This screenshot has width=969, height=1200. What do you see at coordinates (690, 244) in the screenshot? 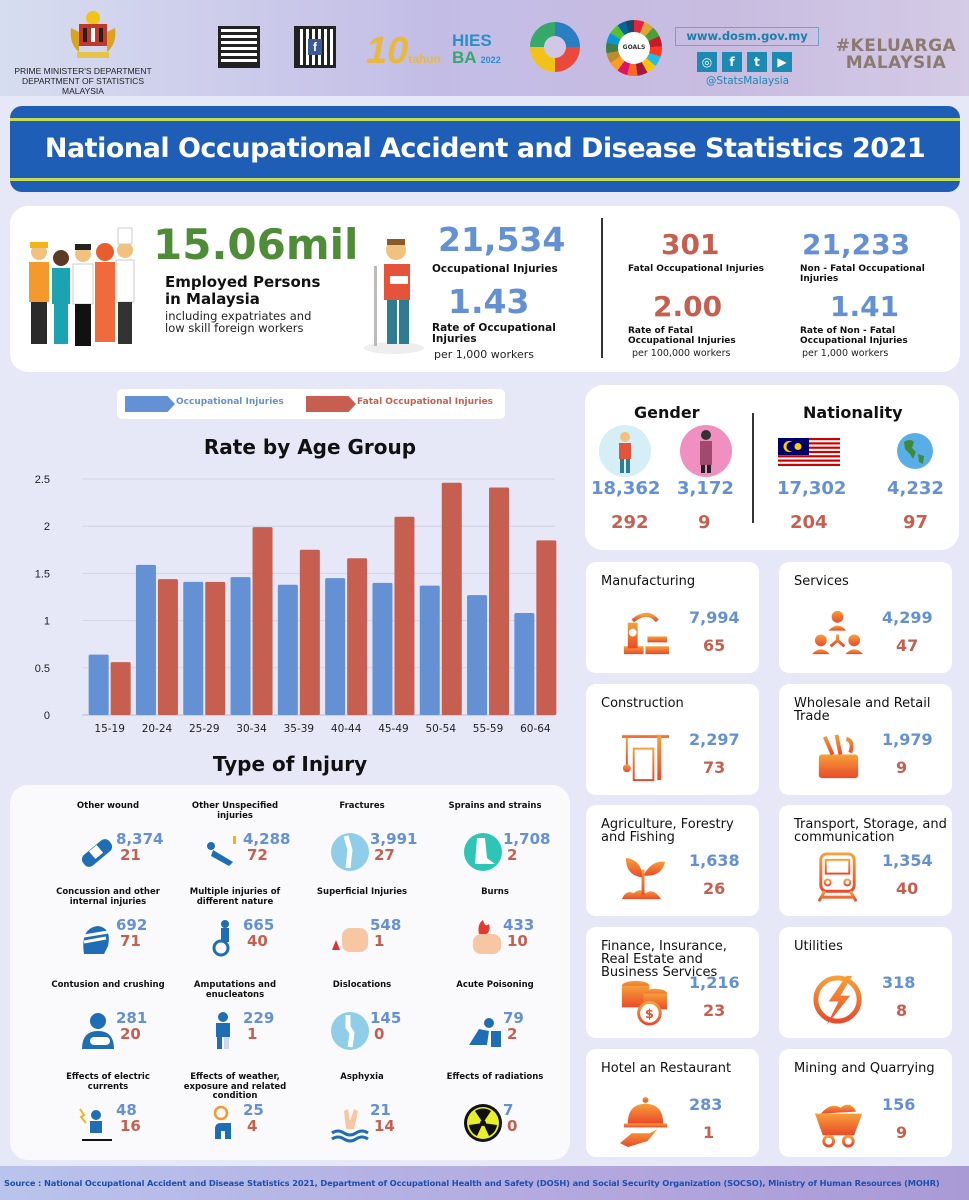
I see `fatal-injuries-value: 301` at bounding box center [690, 244].